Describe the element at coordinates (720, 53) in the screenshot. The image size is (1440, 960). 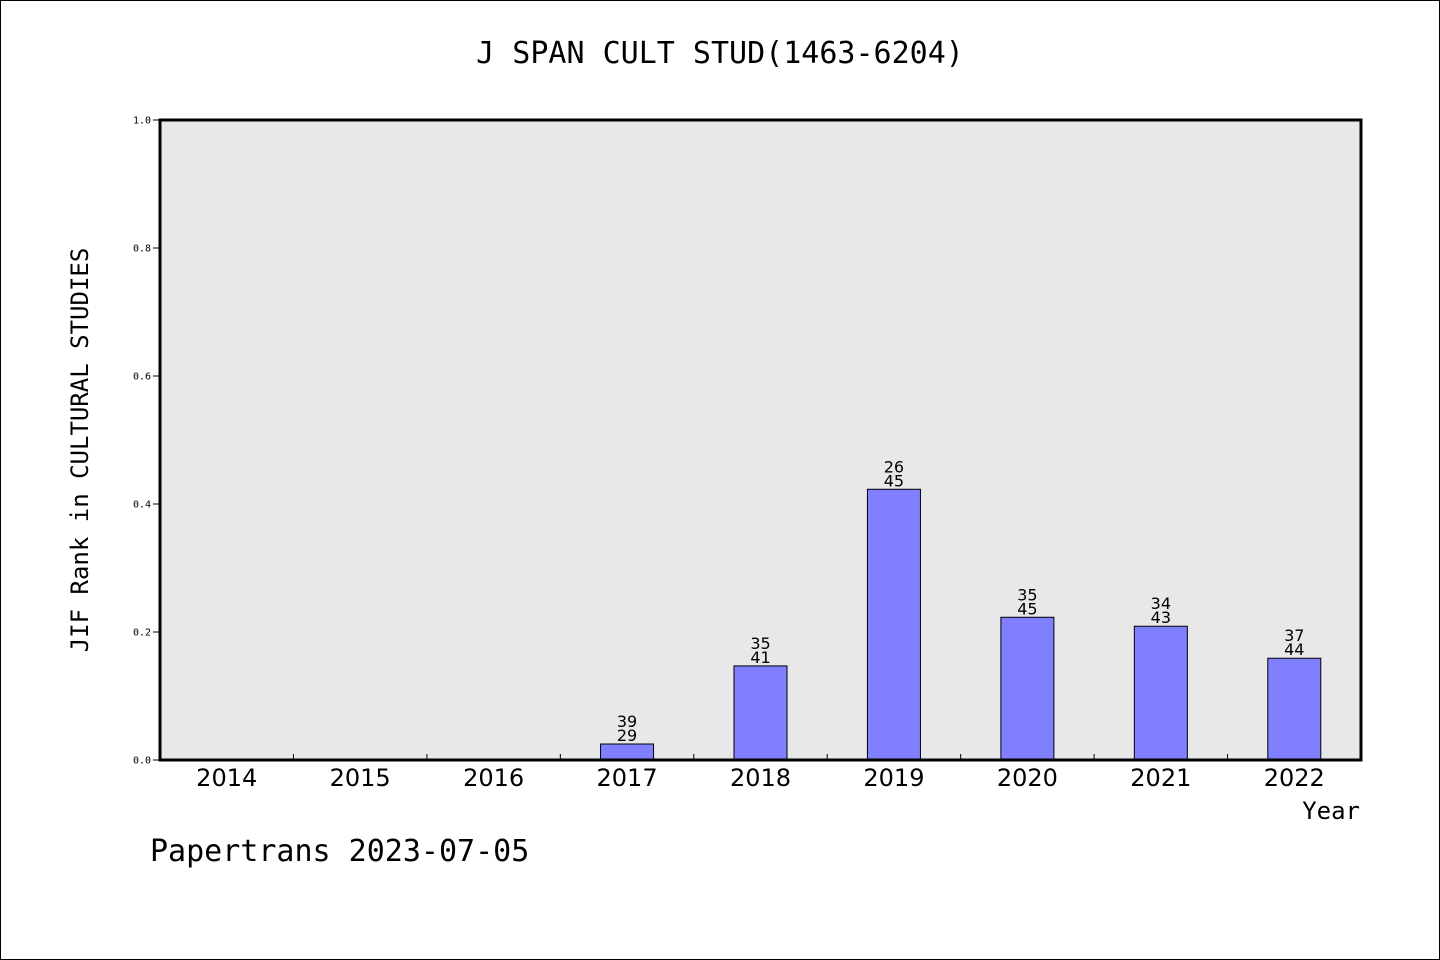
I see `chart-title: J SPAN CULT STUD(1463-6204)` at that location.